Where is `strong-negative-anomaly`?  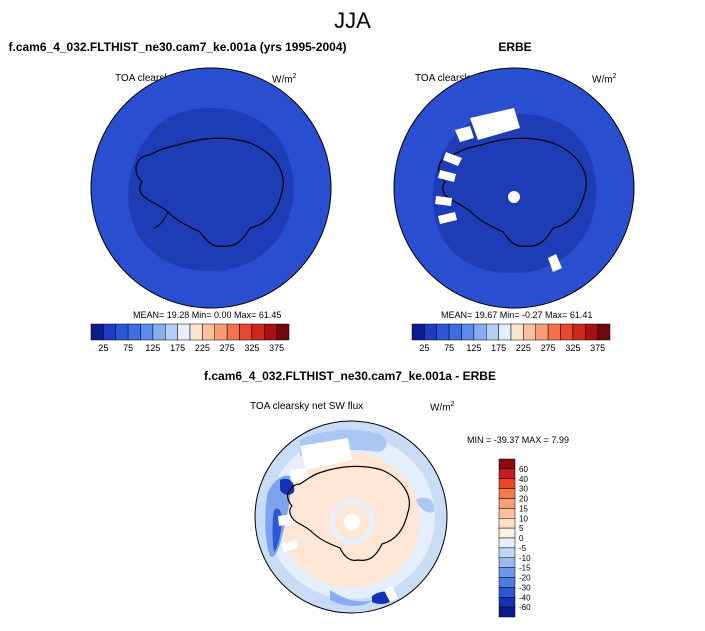 strong-negative-anomaly is located at coordinates (287, 486).